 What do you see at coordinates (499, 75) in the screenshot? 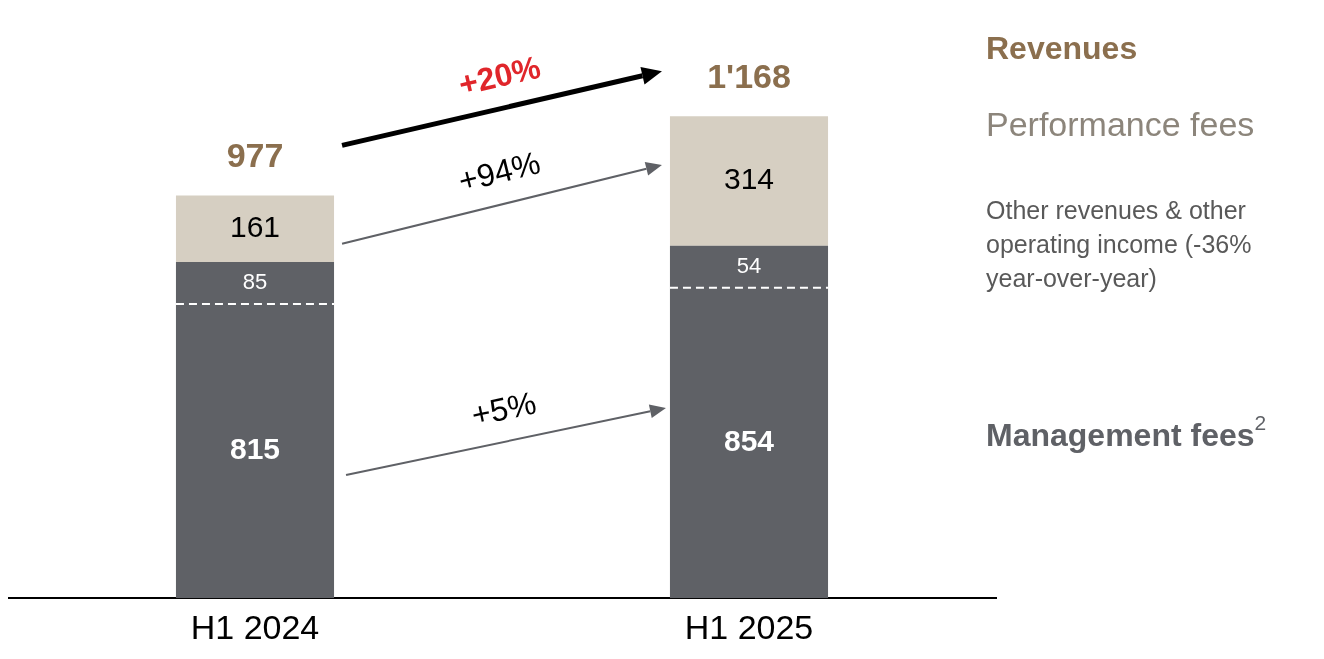
I see `text: +20%` at bounding box center [499, 75].